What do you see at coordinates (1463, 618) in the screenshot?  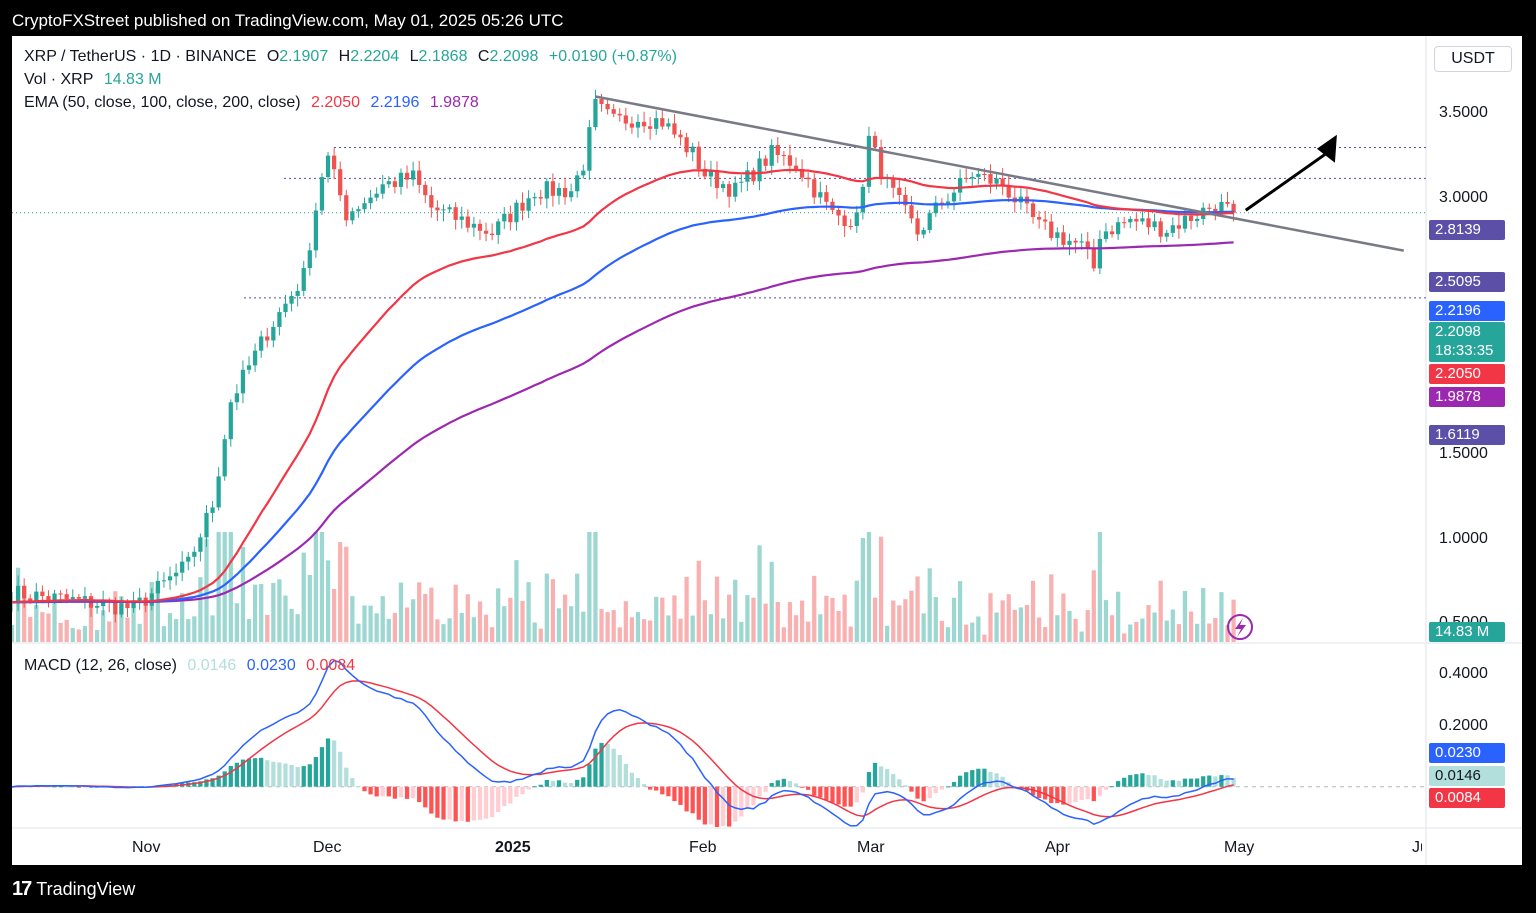 I see `price-tick: 0.5000` at bounding box center [1463, 618].